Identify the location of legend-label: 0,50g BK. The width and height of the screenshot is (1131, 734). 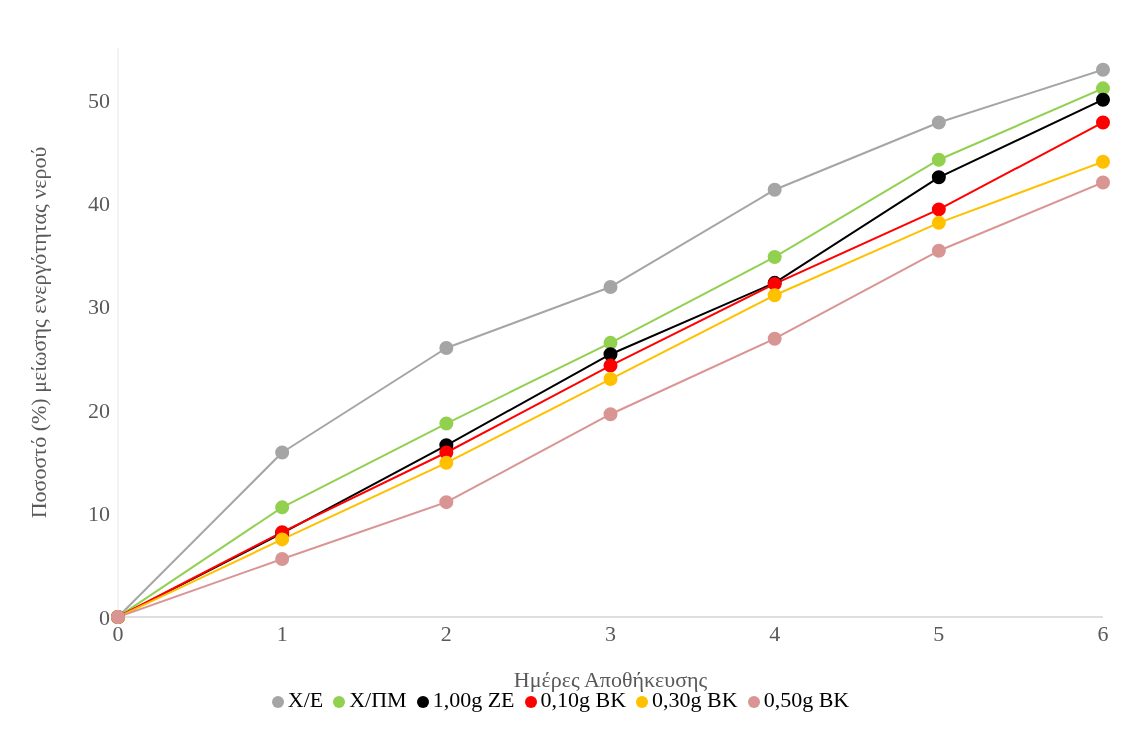
(806, 699).